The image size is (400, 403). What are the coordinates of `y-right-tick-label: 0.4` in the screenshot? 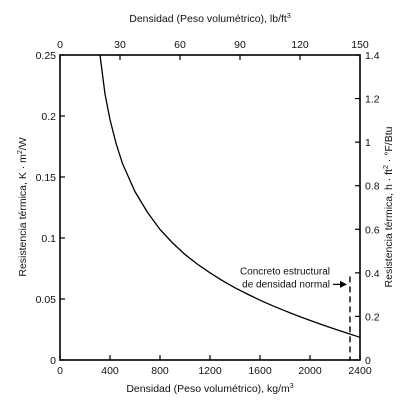 It's located at (372, 274).